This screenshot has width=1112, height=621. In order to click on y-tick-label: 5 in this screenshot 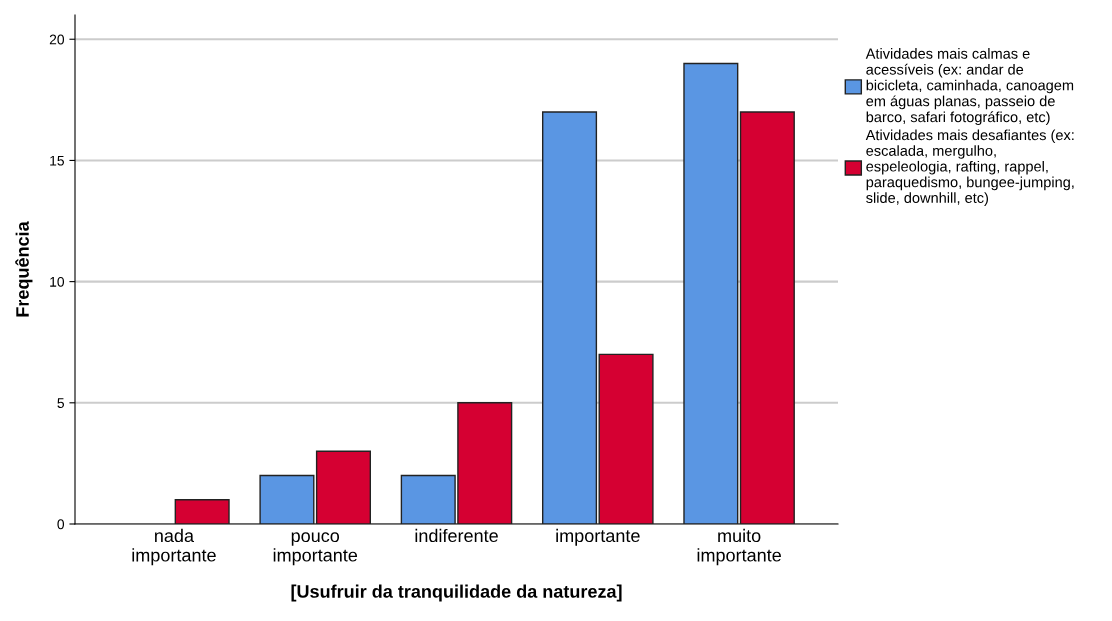, I will do `click(60, 403)`.